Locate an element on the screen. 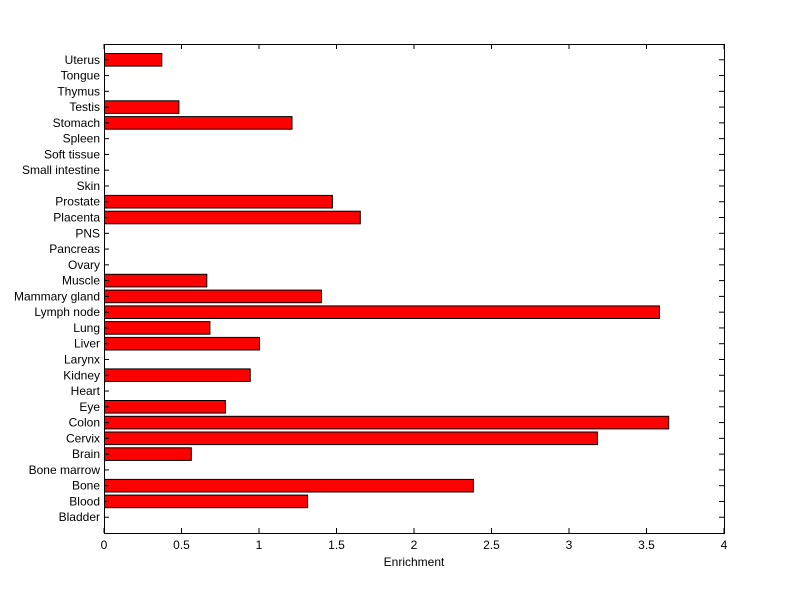 This screenshot has width=800, height=599. x-axis-label: Enrichment is located at coordinates (414, 562).